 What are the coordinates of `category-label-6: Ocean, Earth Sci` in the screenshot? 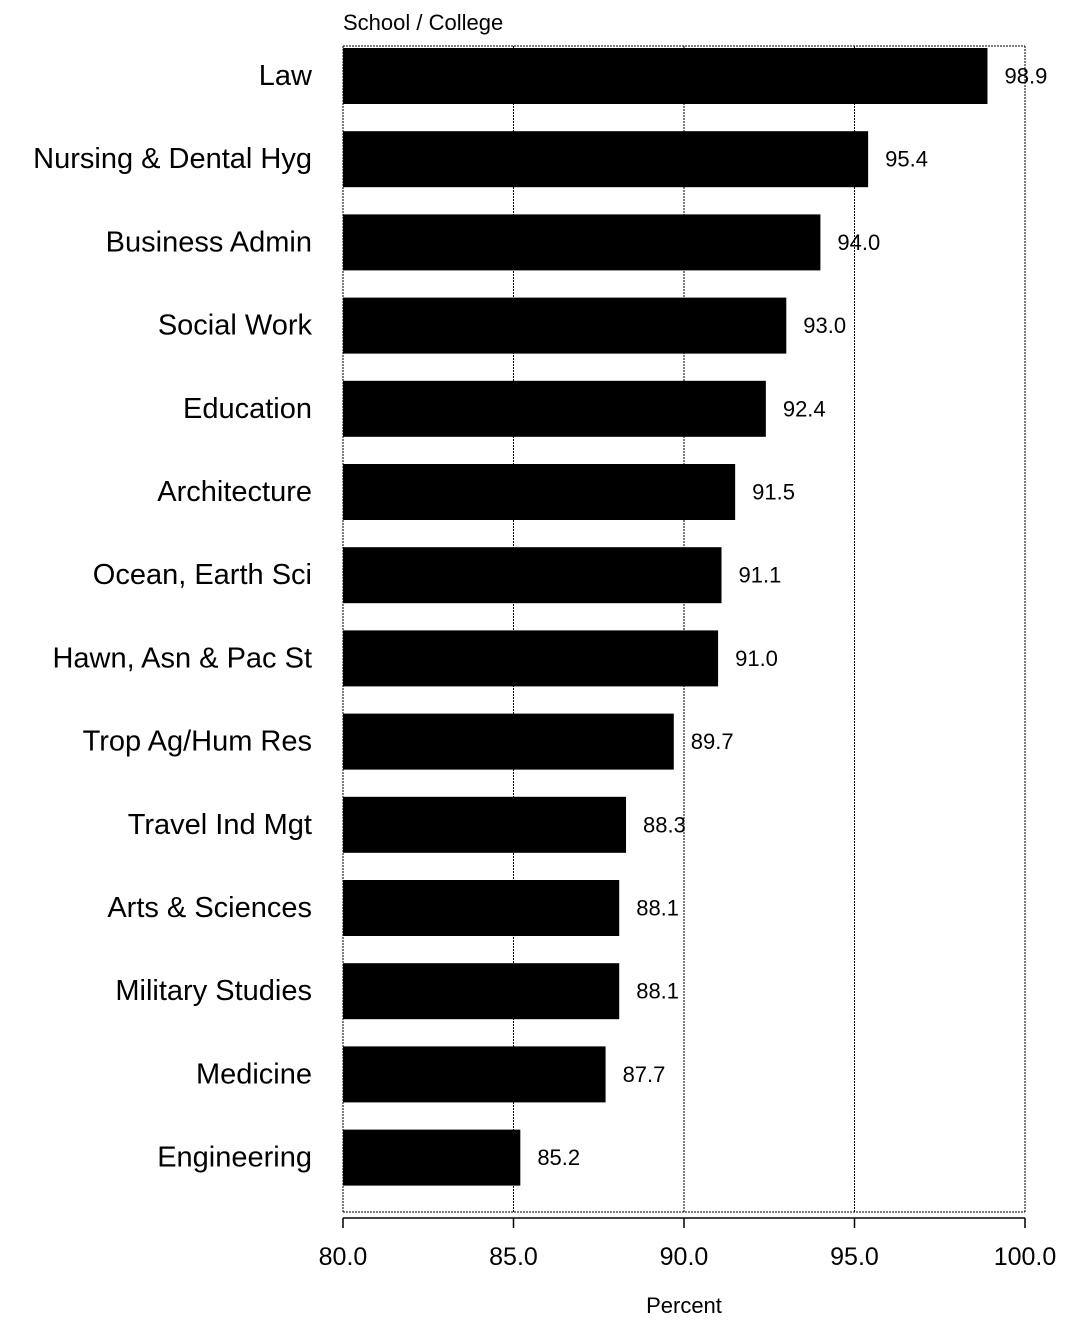 It's located at (202, 575).